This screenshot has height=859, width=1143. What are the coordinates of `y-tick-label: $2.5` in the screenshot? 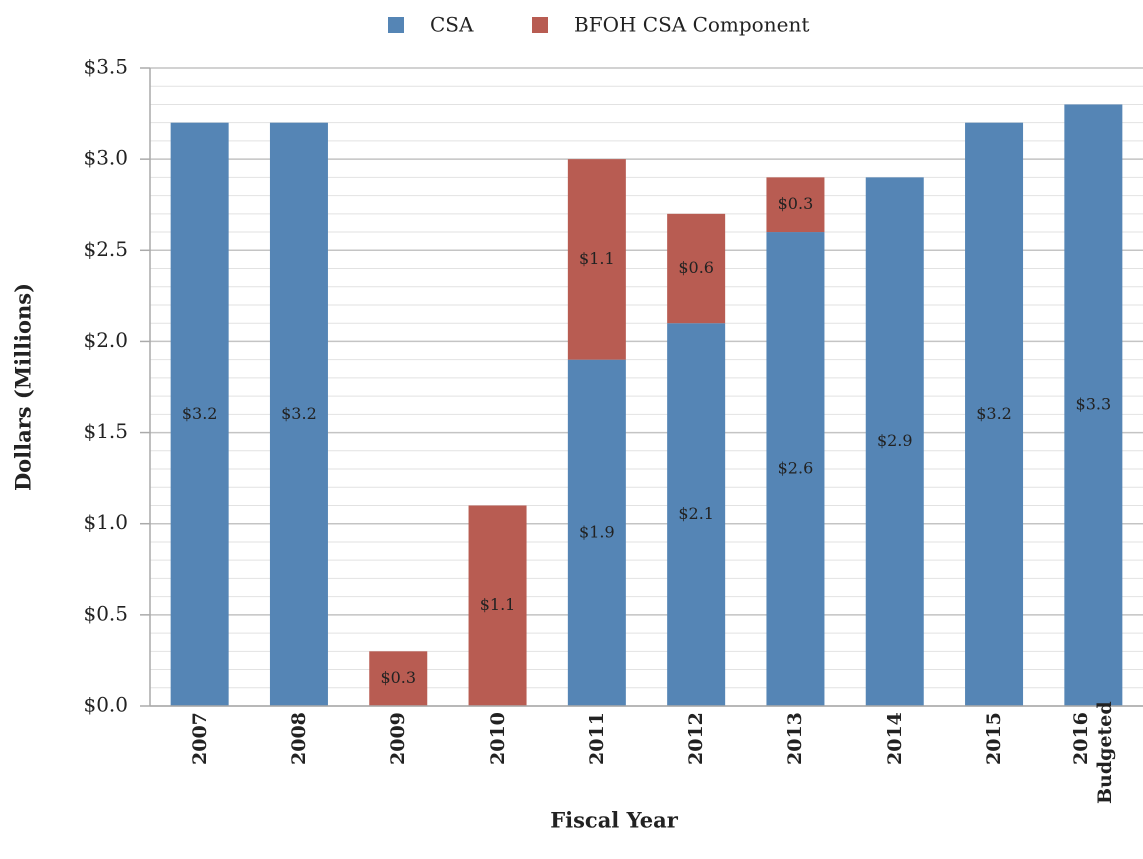 It's located at (105, 249).